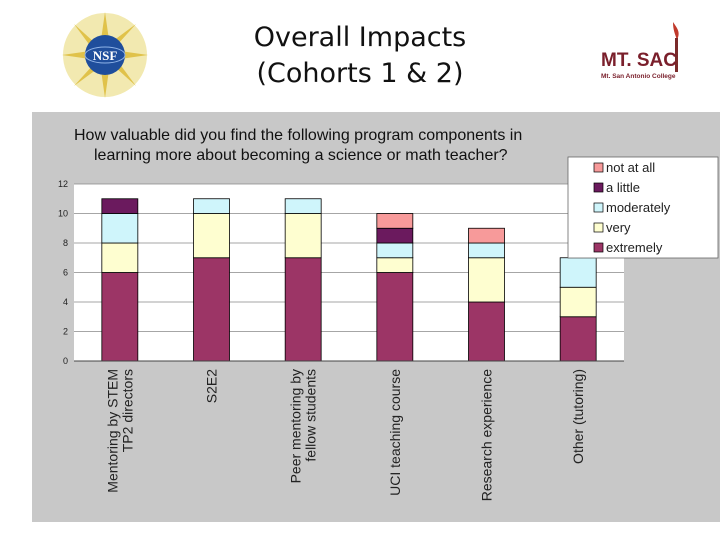 The image size is (720, 540). I want to click on category-label: Mentoring by STEMTP2 directors, so click(119, 431).